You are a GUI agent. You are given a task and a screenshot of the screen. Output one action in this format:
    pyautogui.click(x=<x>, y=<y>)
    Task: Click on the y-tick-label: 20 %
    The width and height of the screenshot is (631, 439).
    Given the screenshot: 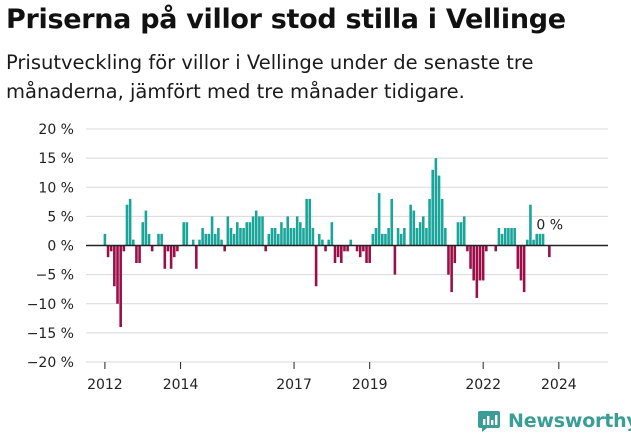 What is the action you would take?
    pyautogui.click(x=56, y=130)
    